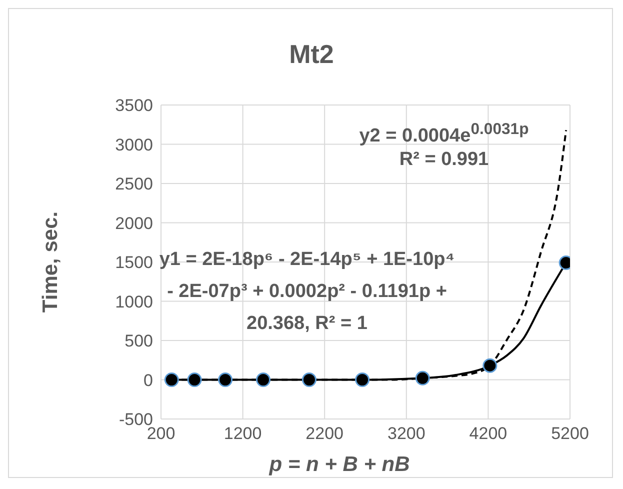  Describe the element at coordinates (243, 434) in the screenshot. I see `x-tick-label: 1200` at that location.